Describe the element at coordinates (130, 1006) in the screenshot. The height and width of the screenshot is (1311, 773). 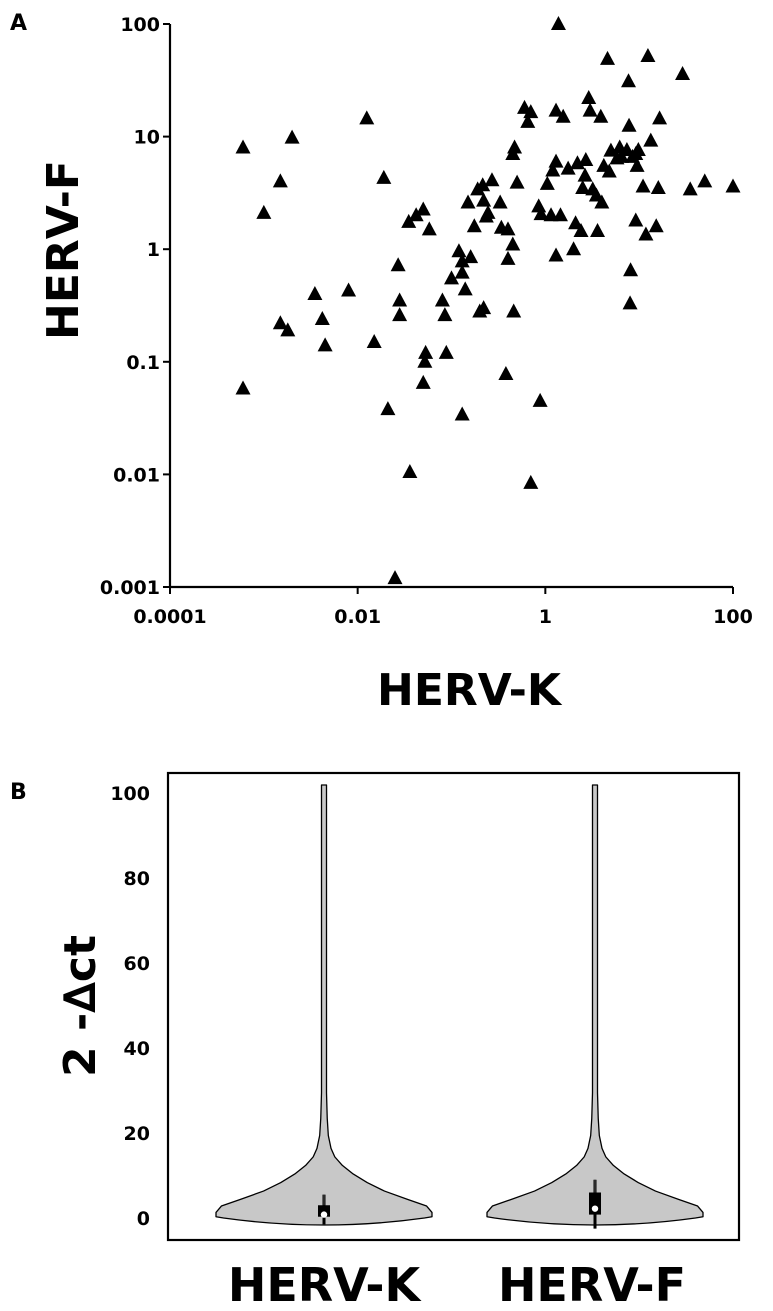
I see `y-tick-group: 0 20 40 60 80 100` at that location.